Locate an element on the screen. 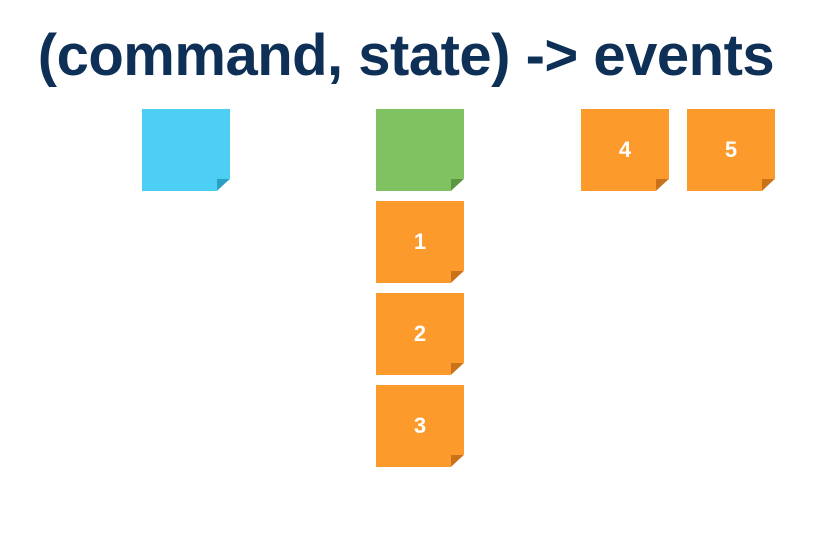  event-sticky-note-1: 1 is located at coordinates (420, 242).